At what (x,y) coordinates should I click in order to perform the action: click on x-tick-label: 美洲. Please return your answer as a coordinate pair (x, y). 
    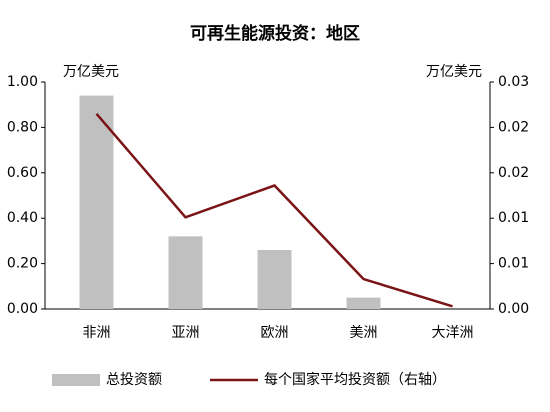
    Looking at the image, I should click on (364, 333).